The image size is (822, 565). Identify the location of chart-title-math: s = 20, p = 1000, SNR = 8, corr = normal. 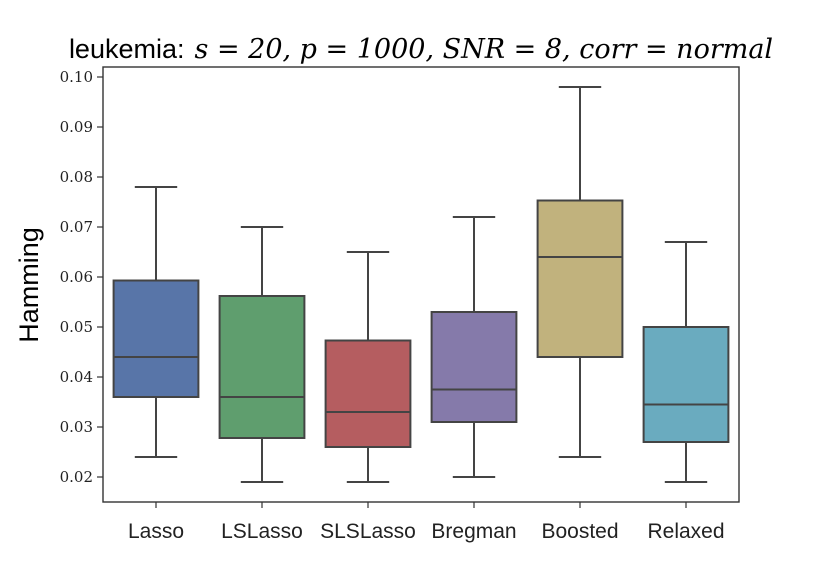
(484, 49).